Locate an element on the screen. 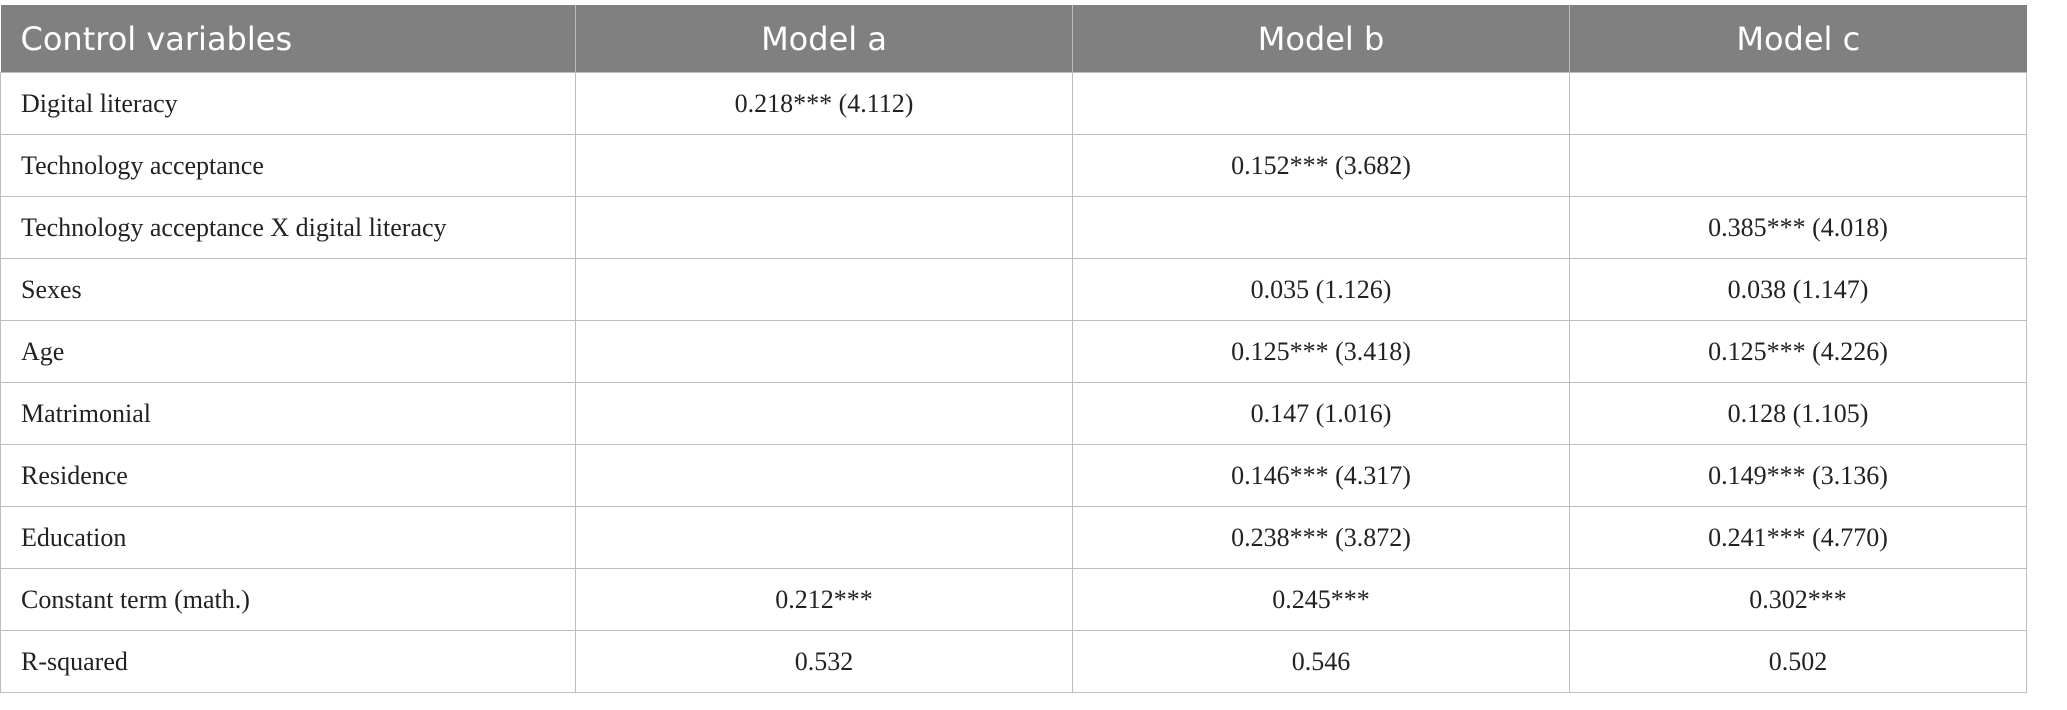 This screenshot has width=2067, height=710. table-row: Technology acceptance 0.152*** (3.682) is located at coordinates (1013, 165).